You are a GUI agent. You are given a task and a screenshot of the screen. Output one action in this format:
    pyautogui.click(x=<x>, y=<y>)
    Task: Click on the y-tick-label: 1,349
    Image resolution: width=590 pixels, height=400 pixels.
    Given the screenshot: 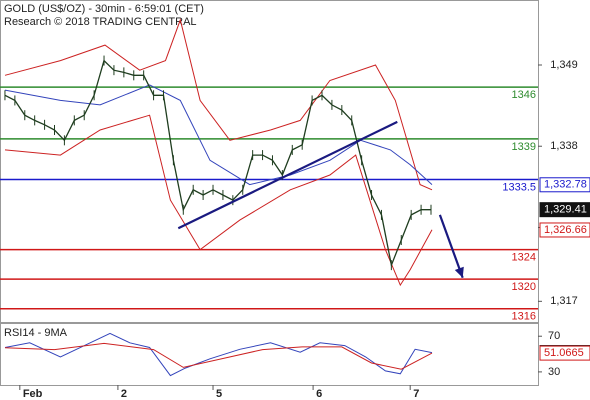 What is the action you would take?
    pyautogui.click(x=564, y=65)
    